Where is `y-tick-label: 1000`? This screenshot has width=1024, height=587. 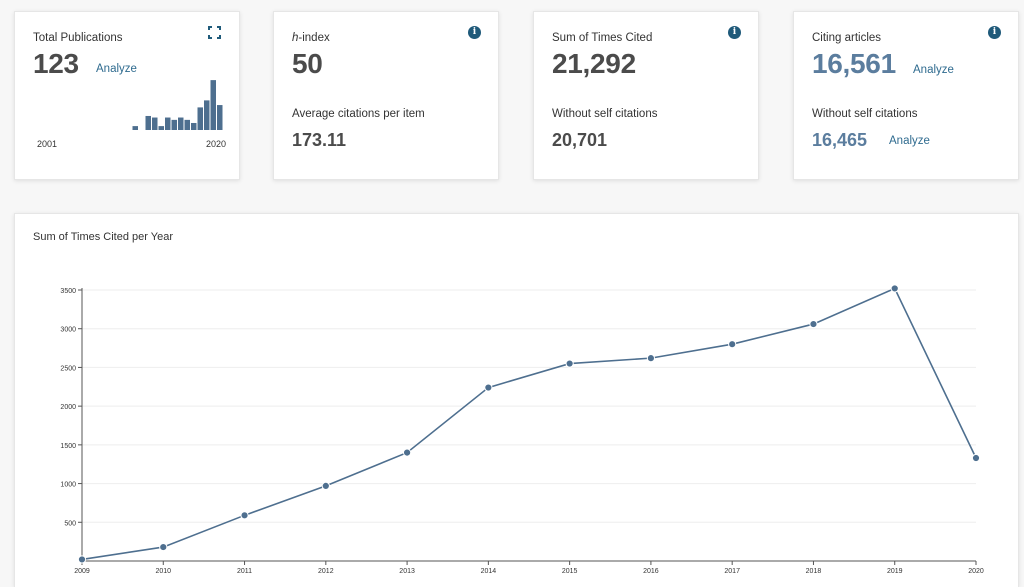
y-tick-label: 1000 is located at coordinates (68, 485).